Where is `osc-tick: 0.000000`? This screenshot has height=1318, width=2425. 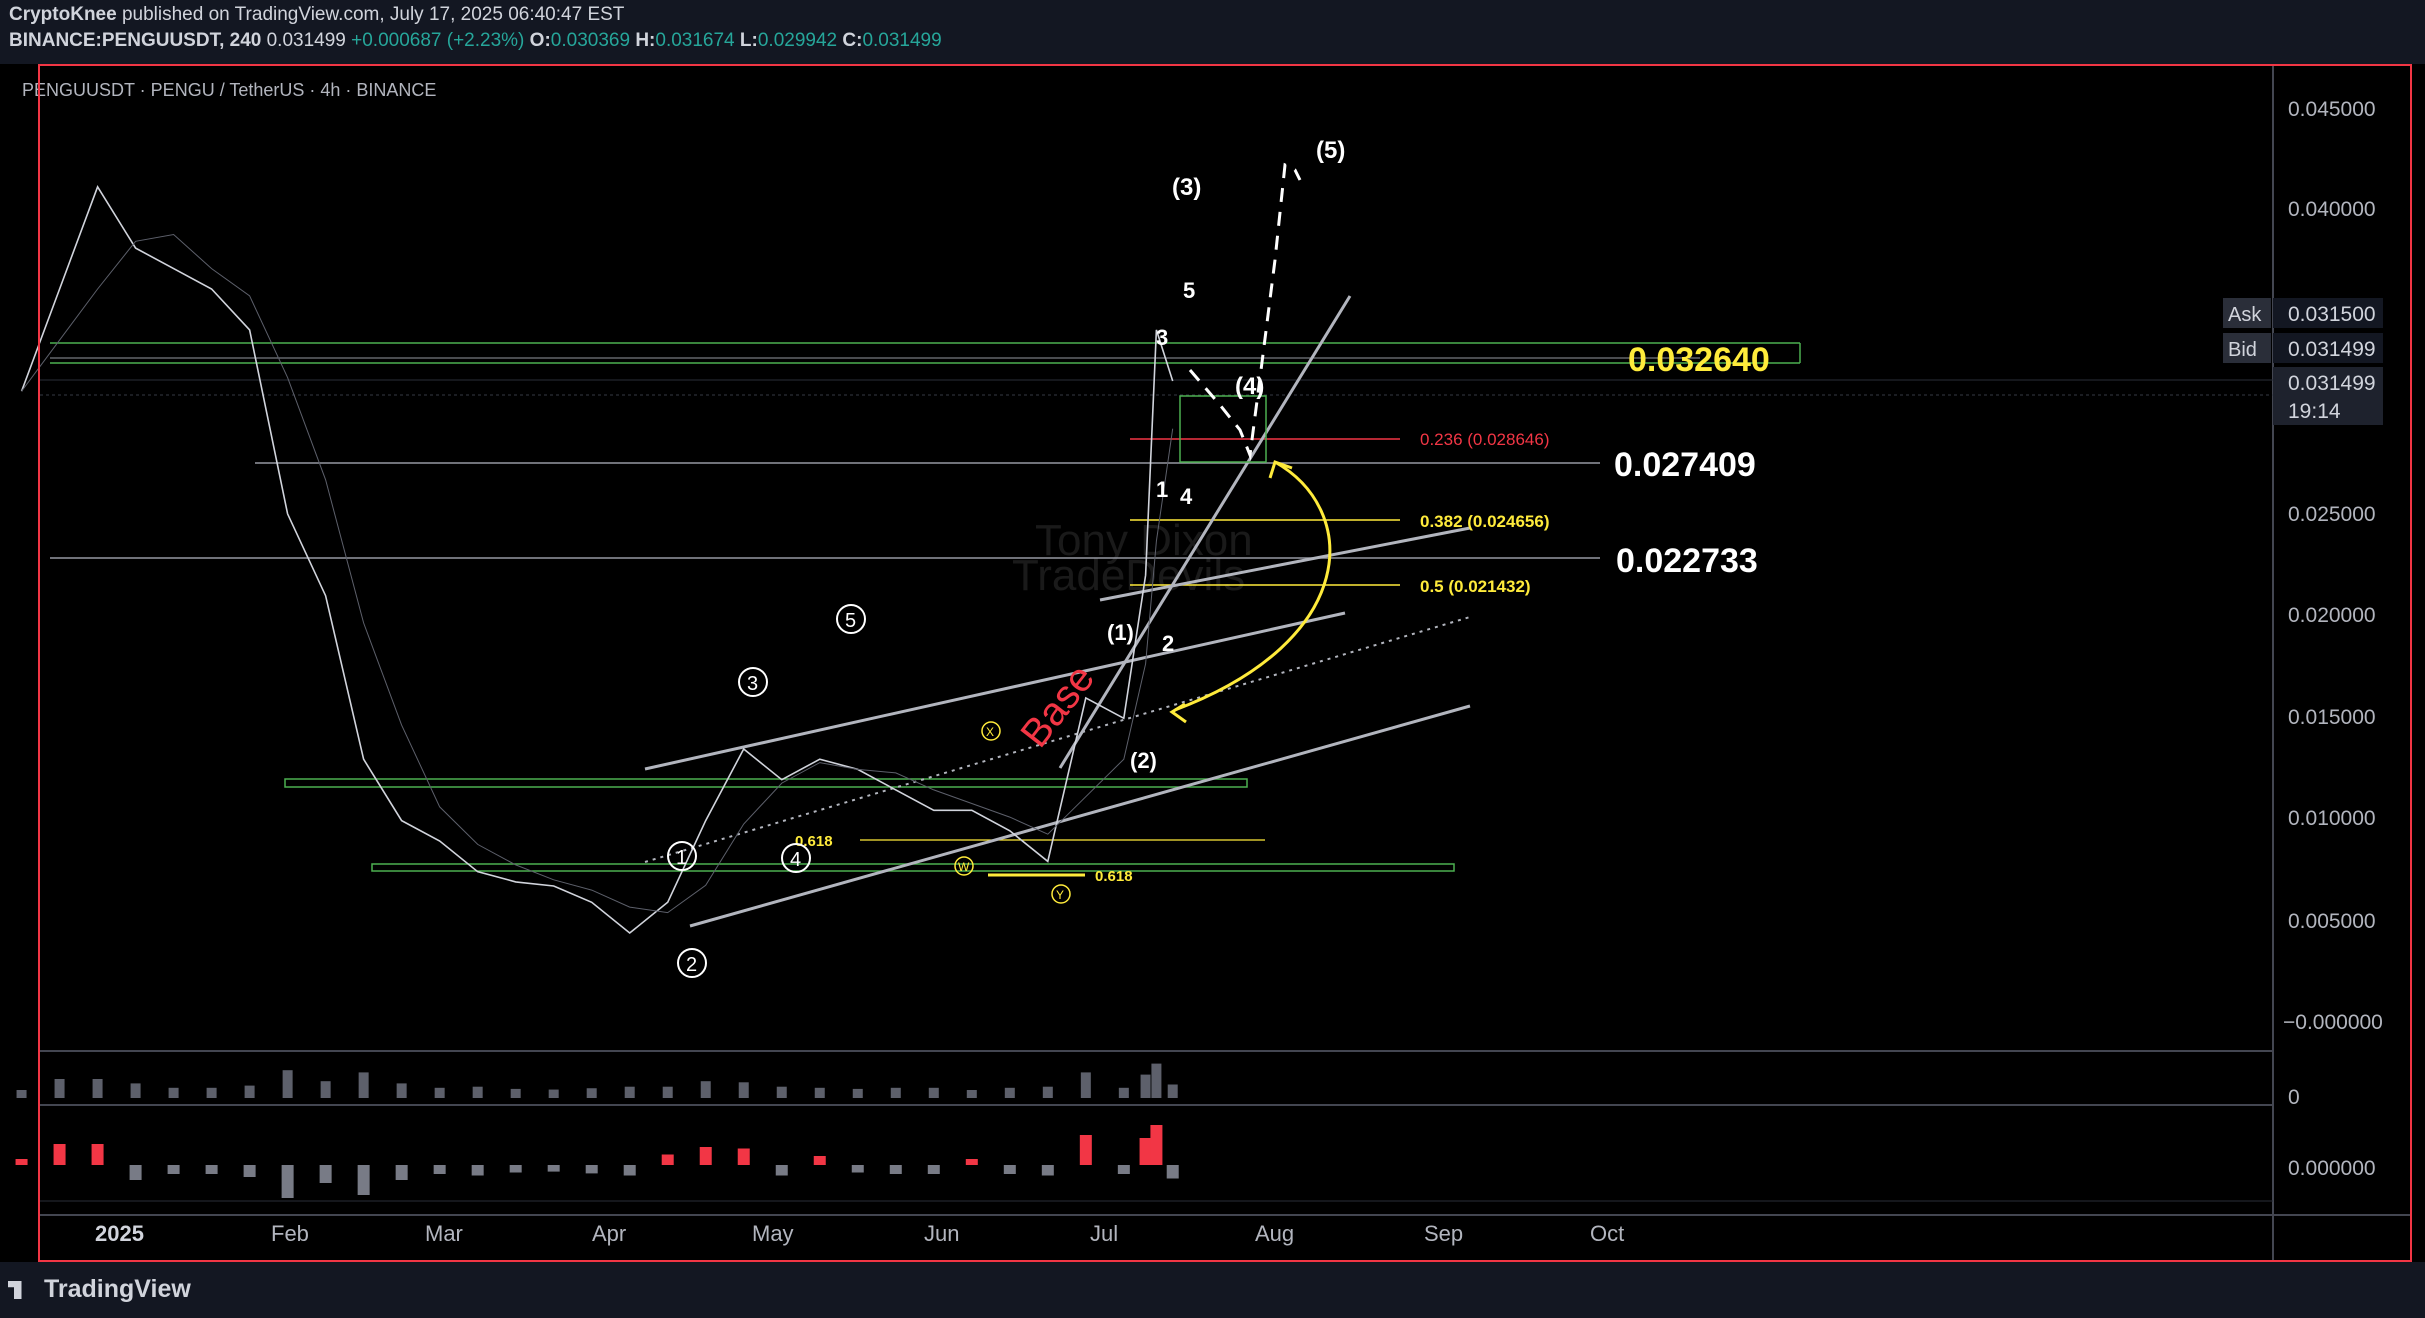 osc-tick: 0.000000 is located at coordinates (2332, 1168).